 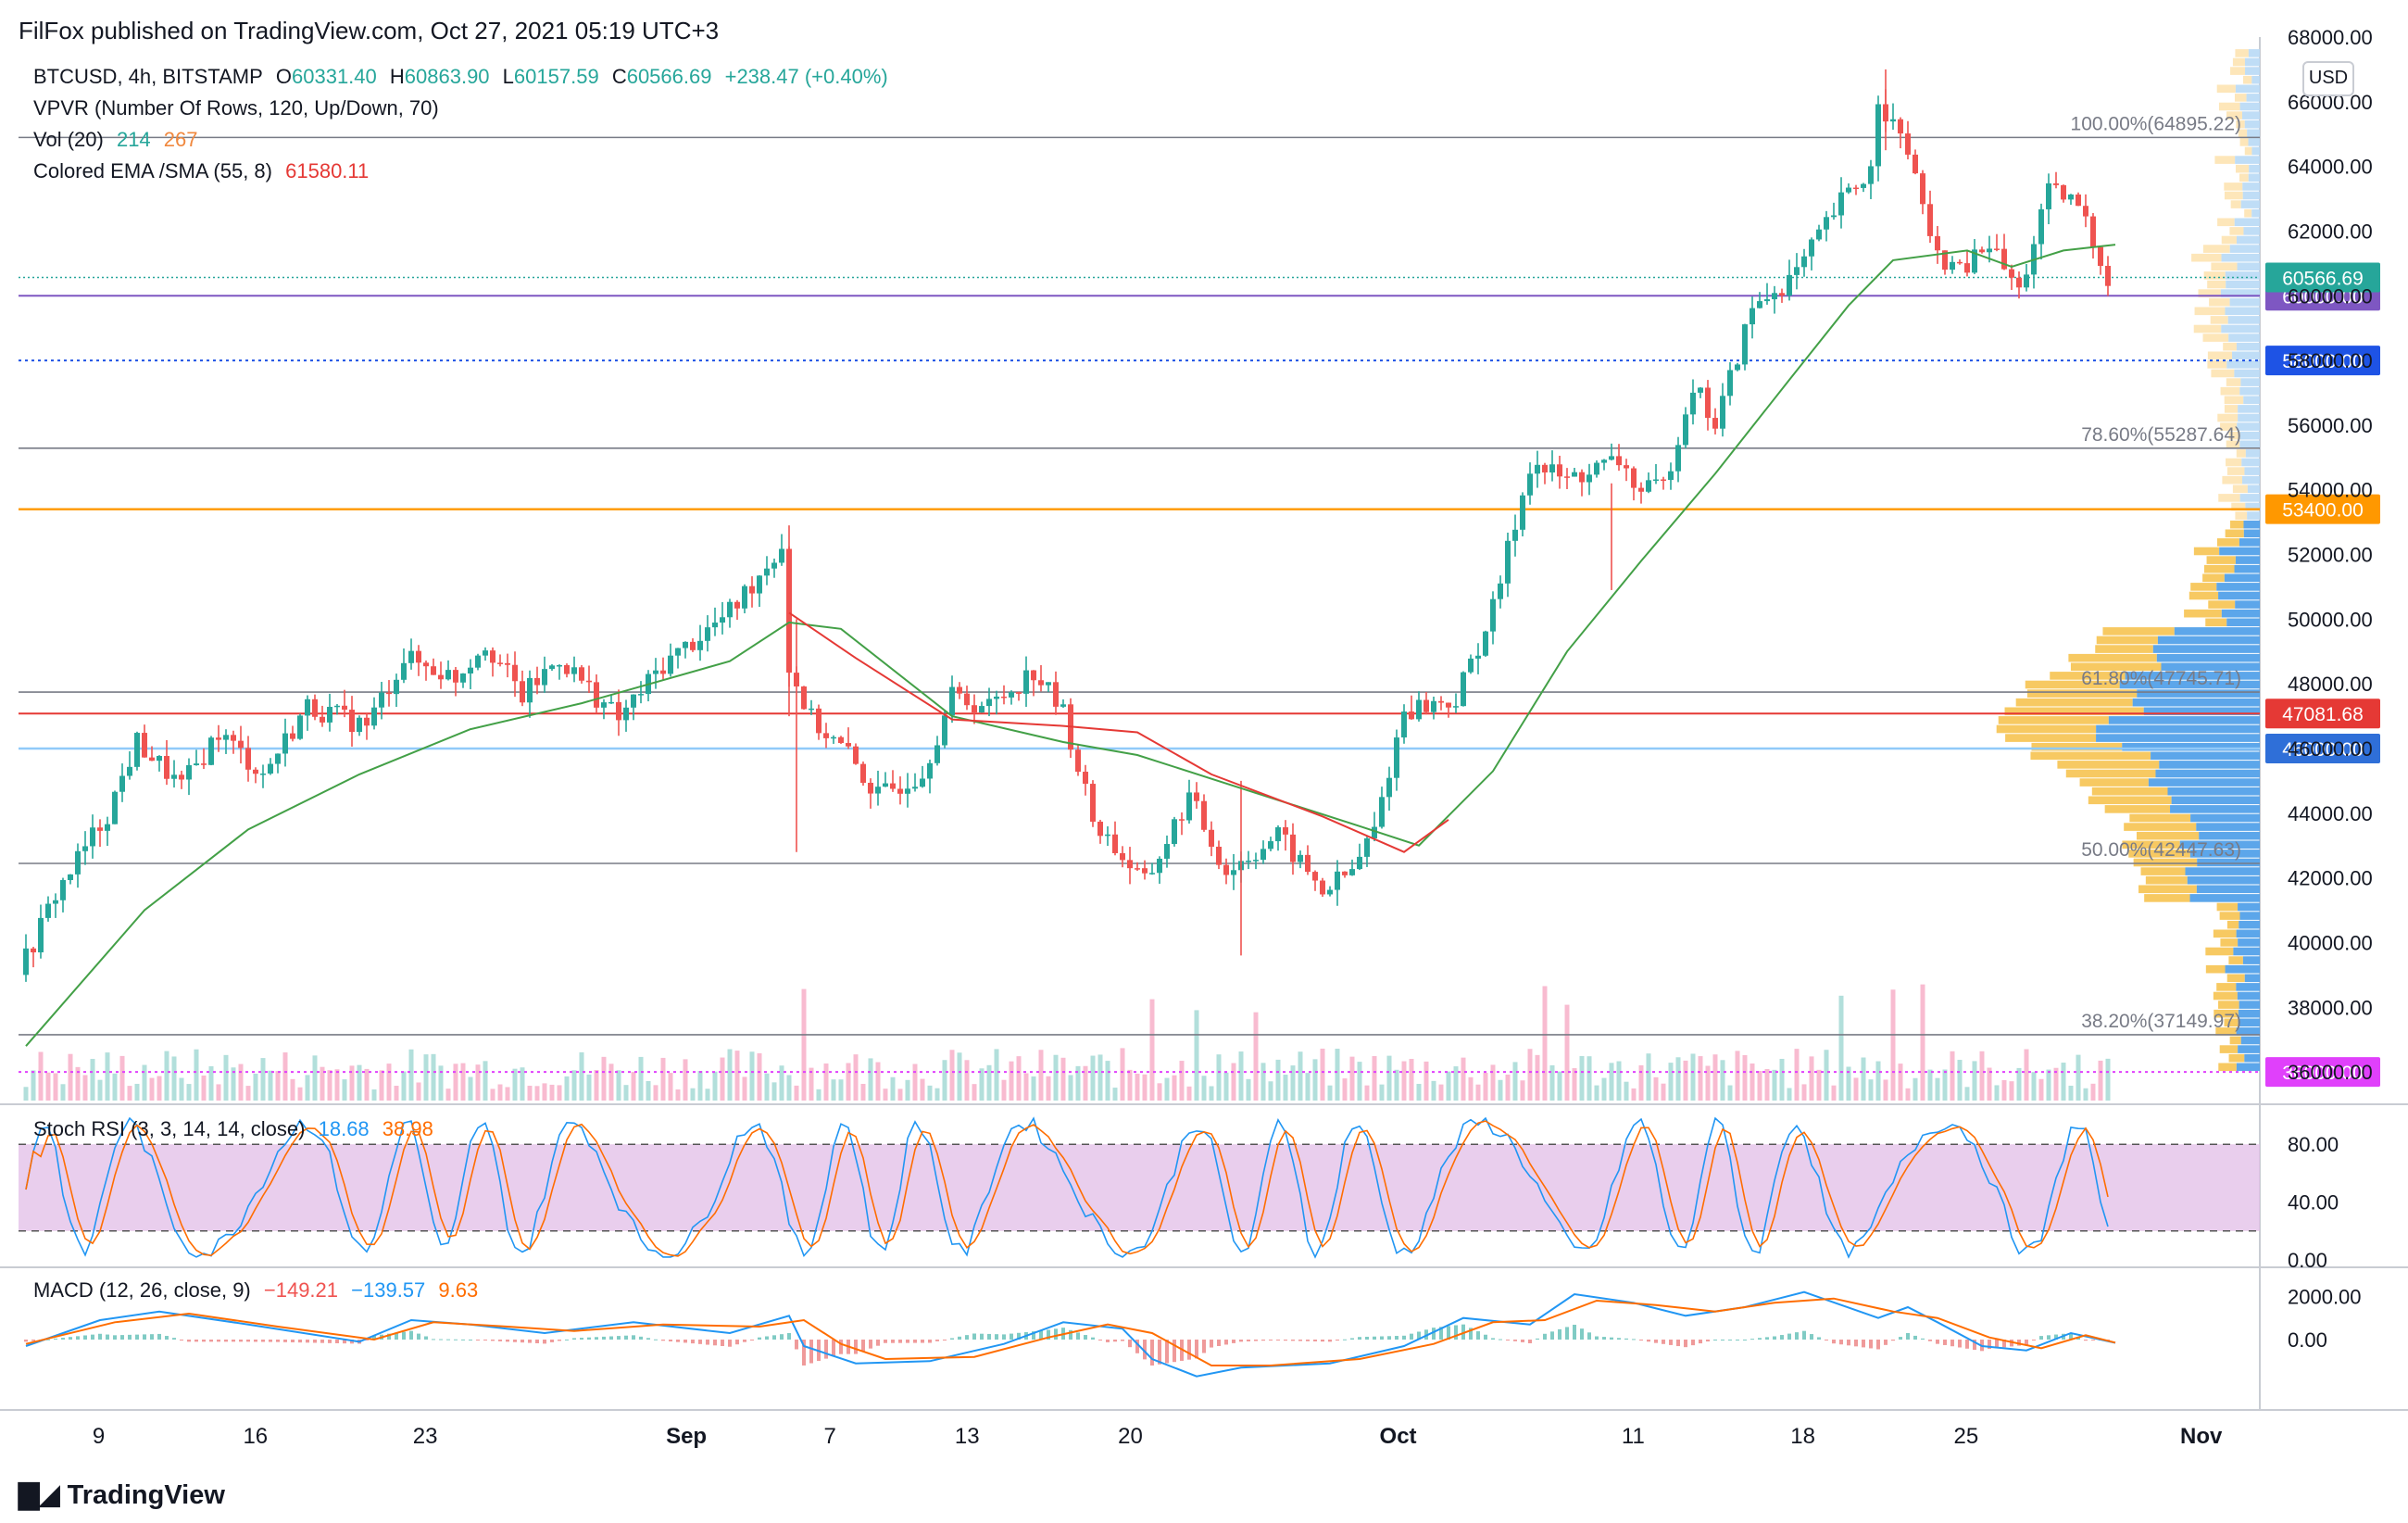 I want to click on ema-label: Colored EMA /SMA (55, 8), so click(x=152, y=171).